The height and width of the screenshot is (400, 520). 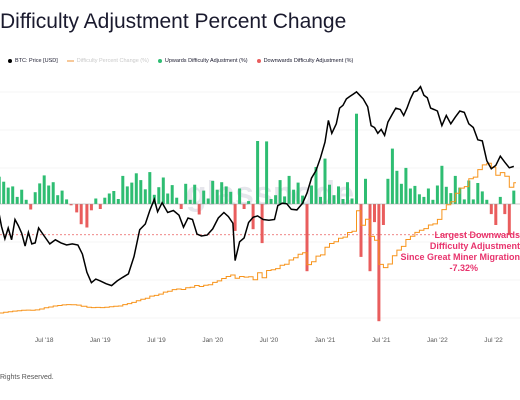 What do you see at coordinates (463, 268) in the screenshot?
I see `annotation-value: -7.32%` at bounding box center [463, 268].